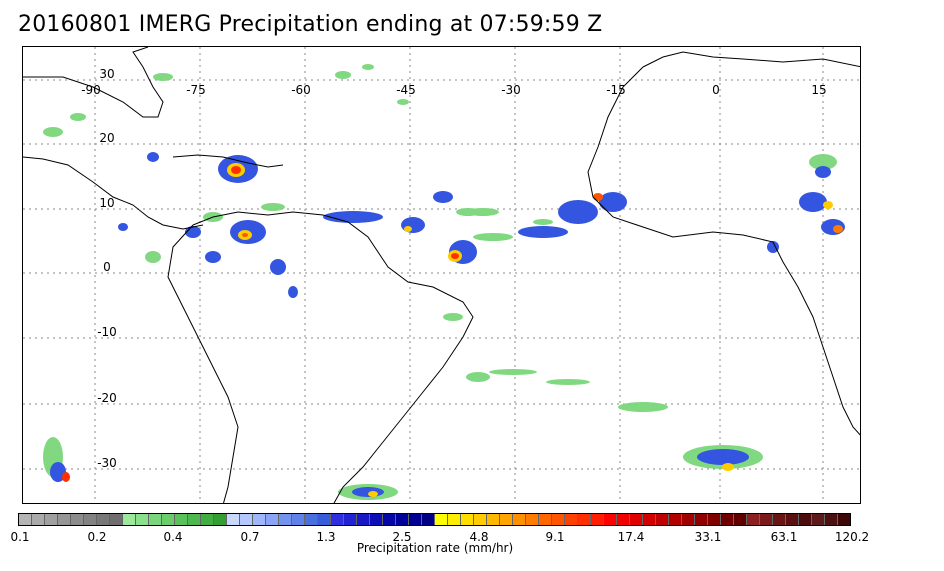 The height and width of the screenshot is (571, 944). I want to click on colorbar-tick-label: 120.2, so click(852, 537).